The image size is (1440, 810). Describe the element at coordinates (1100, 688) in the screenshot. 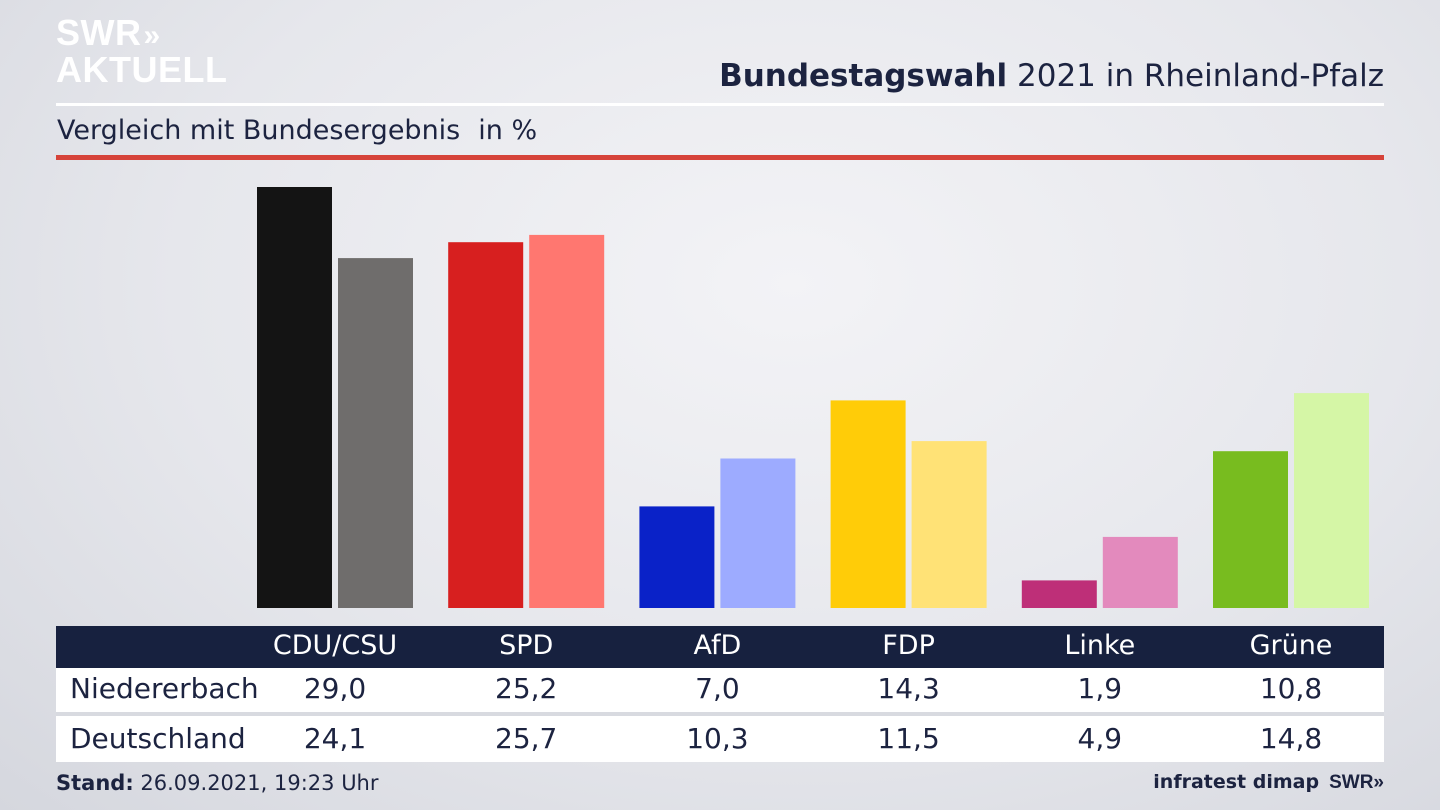

I see `value-linke-niedererbach: 1,9` at that location.